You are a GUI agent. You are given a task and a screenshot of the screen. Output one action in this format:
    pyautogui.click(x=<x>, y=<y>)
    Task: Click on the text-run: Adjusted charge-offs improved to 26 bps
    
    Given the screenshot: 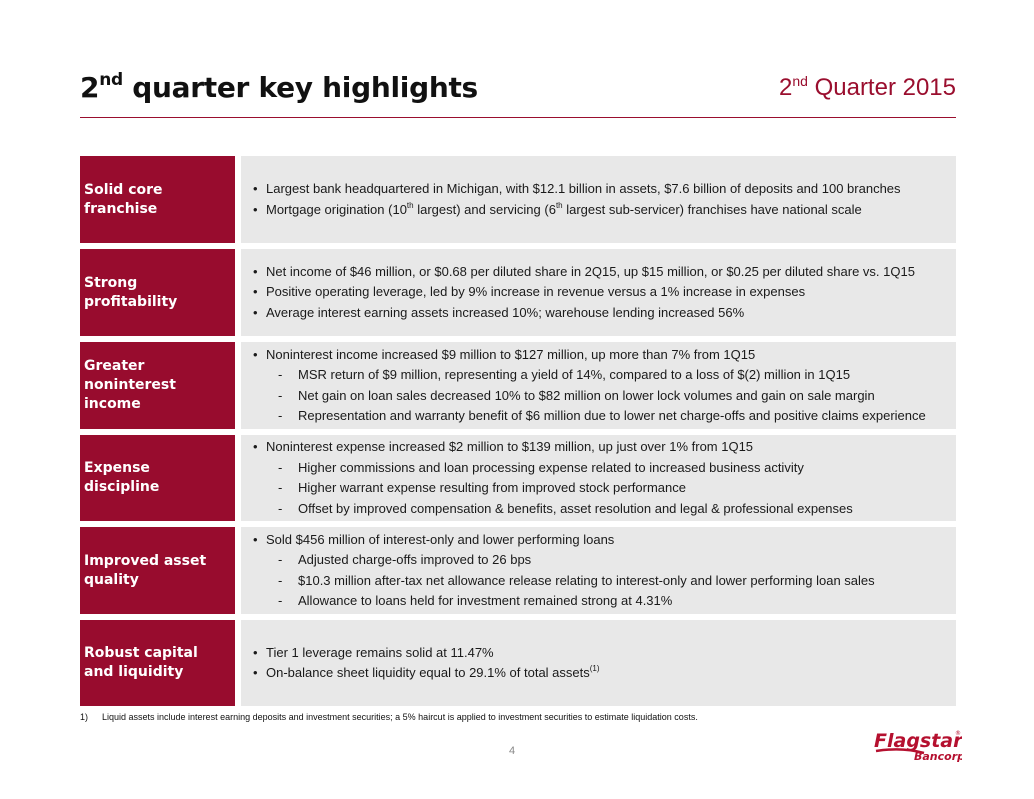 What is the action you would take?
    pyautogui.click(x=415, y=559)
    